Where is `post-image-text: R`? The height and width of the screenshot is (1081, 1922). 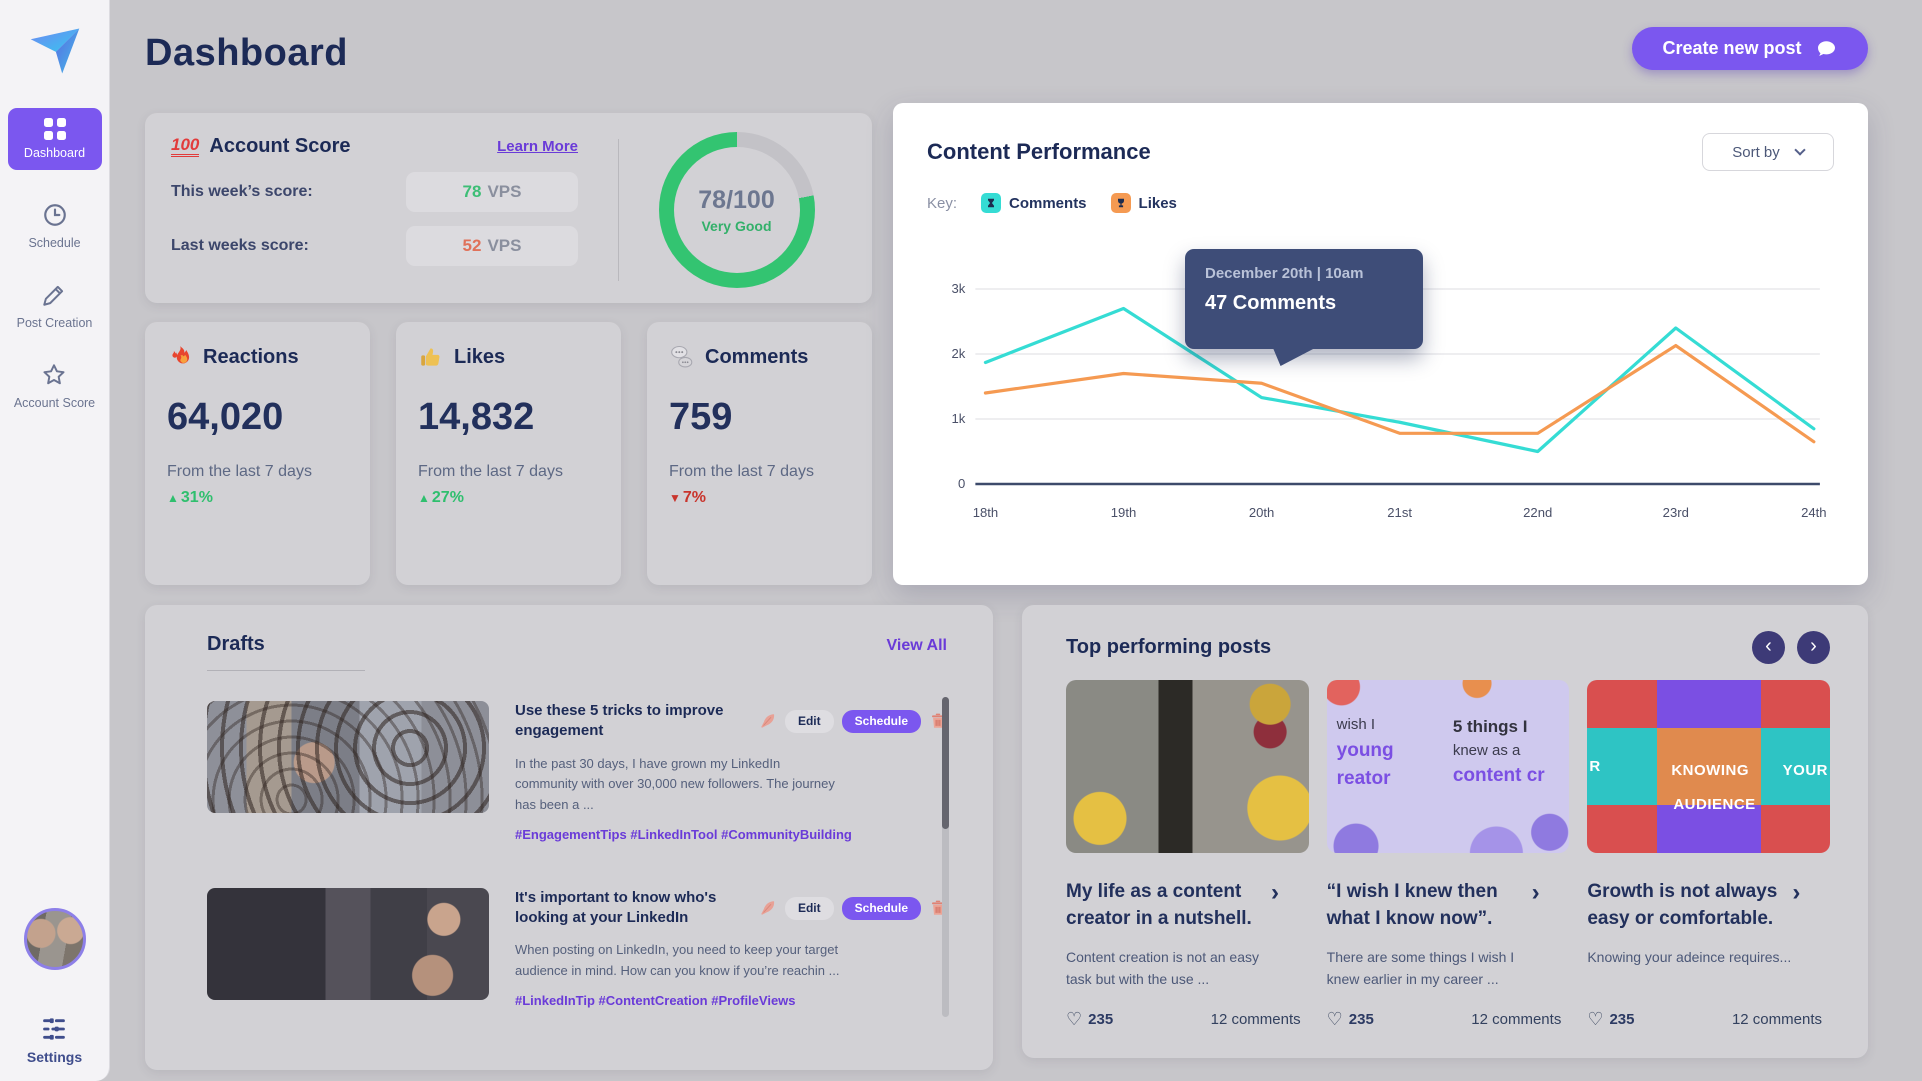 post-image-text: R is located at coordinates (1595, 766).